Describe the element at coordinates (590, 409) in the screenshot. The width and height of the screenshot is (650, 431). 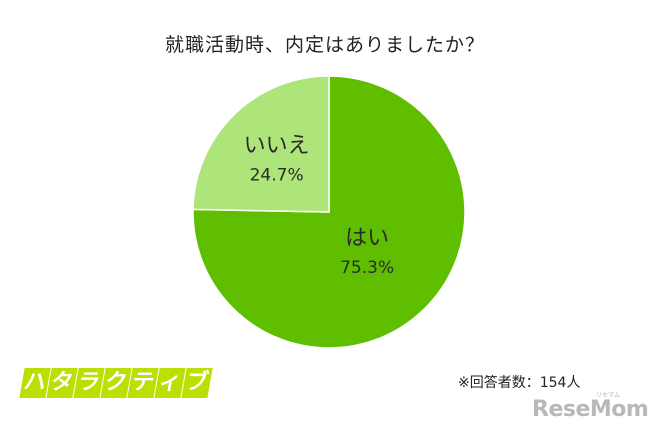
I see `resemom-watermark: ReseMom` at that location.